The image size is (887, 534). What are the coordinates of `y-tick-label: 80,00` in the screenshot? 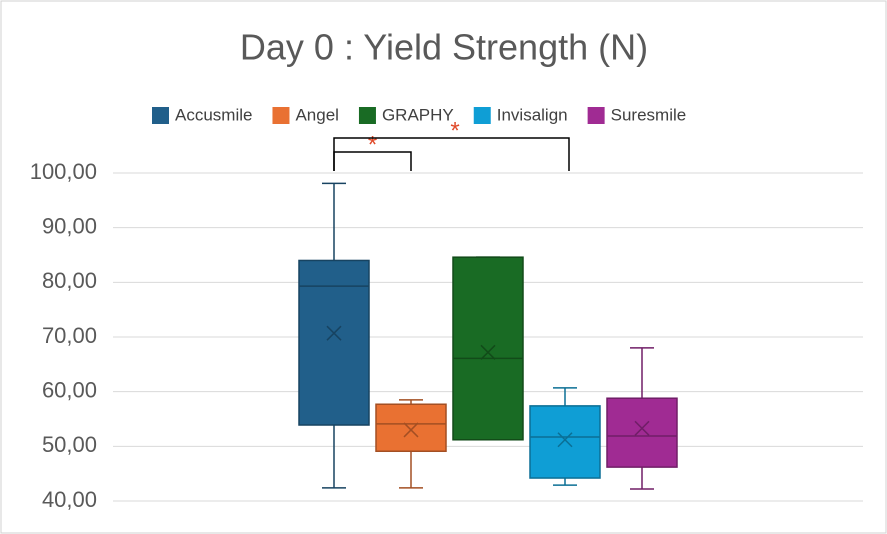 It's located at (69, 280).